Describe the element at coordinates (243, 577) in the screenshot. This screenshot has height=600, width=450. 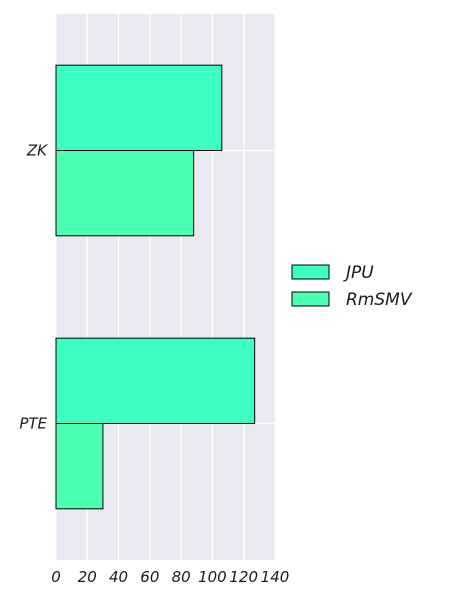
I see `x-tick-label: 120` at that location.